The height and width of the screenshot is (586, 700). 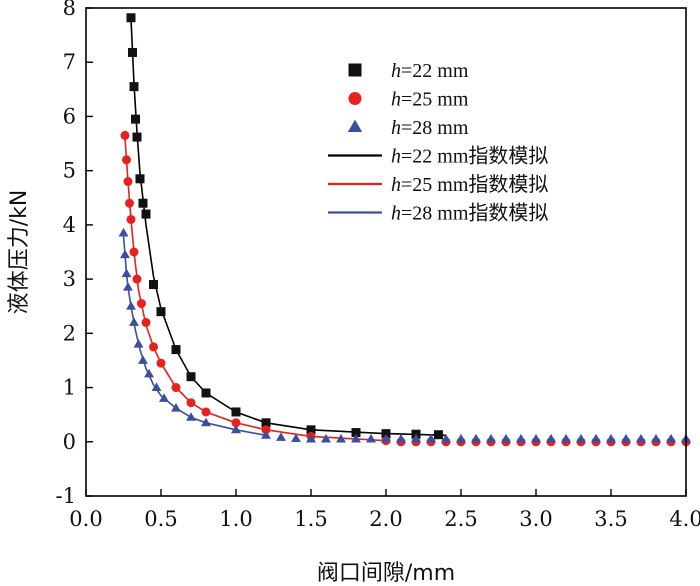 I want to click on legend-item: h=22 mm指数模拟, so click(x=438, y=156).